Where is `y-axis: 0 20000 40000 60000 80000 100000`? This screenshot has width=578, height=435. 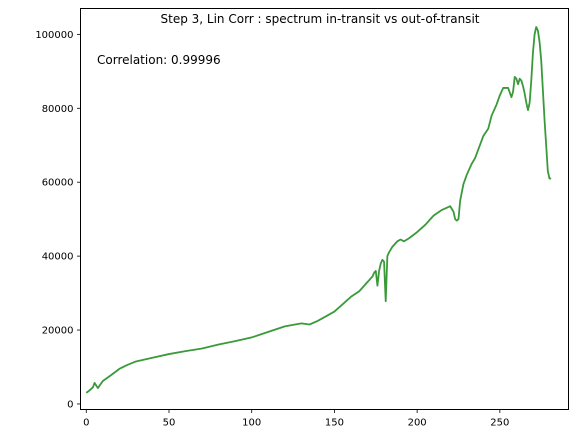 y-axis: 0 20000 40000 60000 80000 100000 is located at coordinates (58, 220).